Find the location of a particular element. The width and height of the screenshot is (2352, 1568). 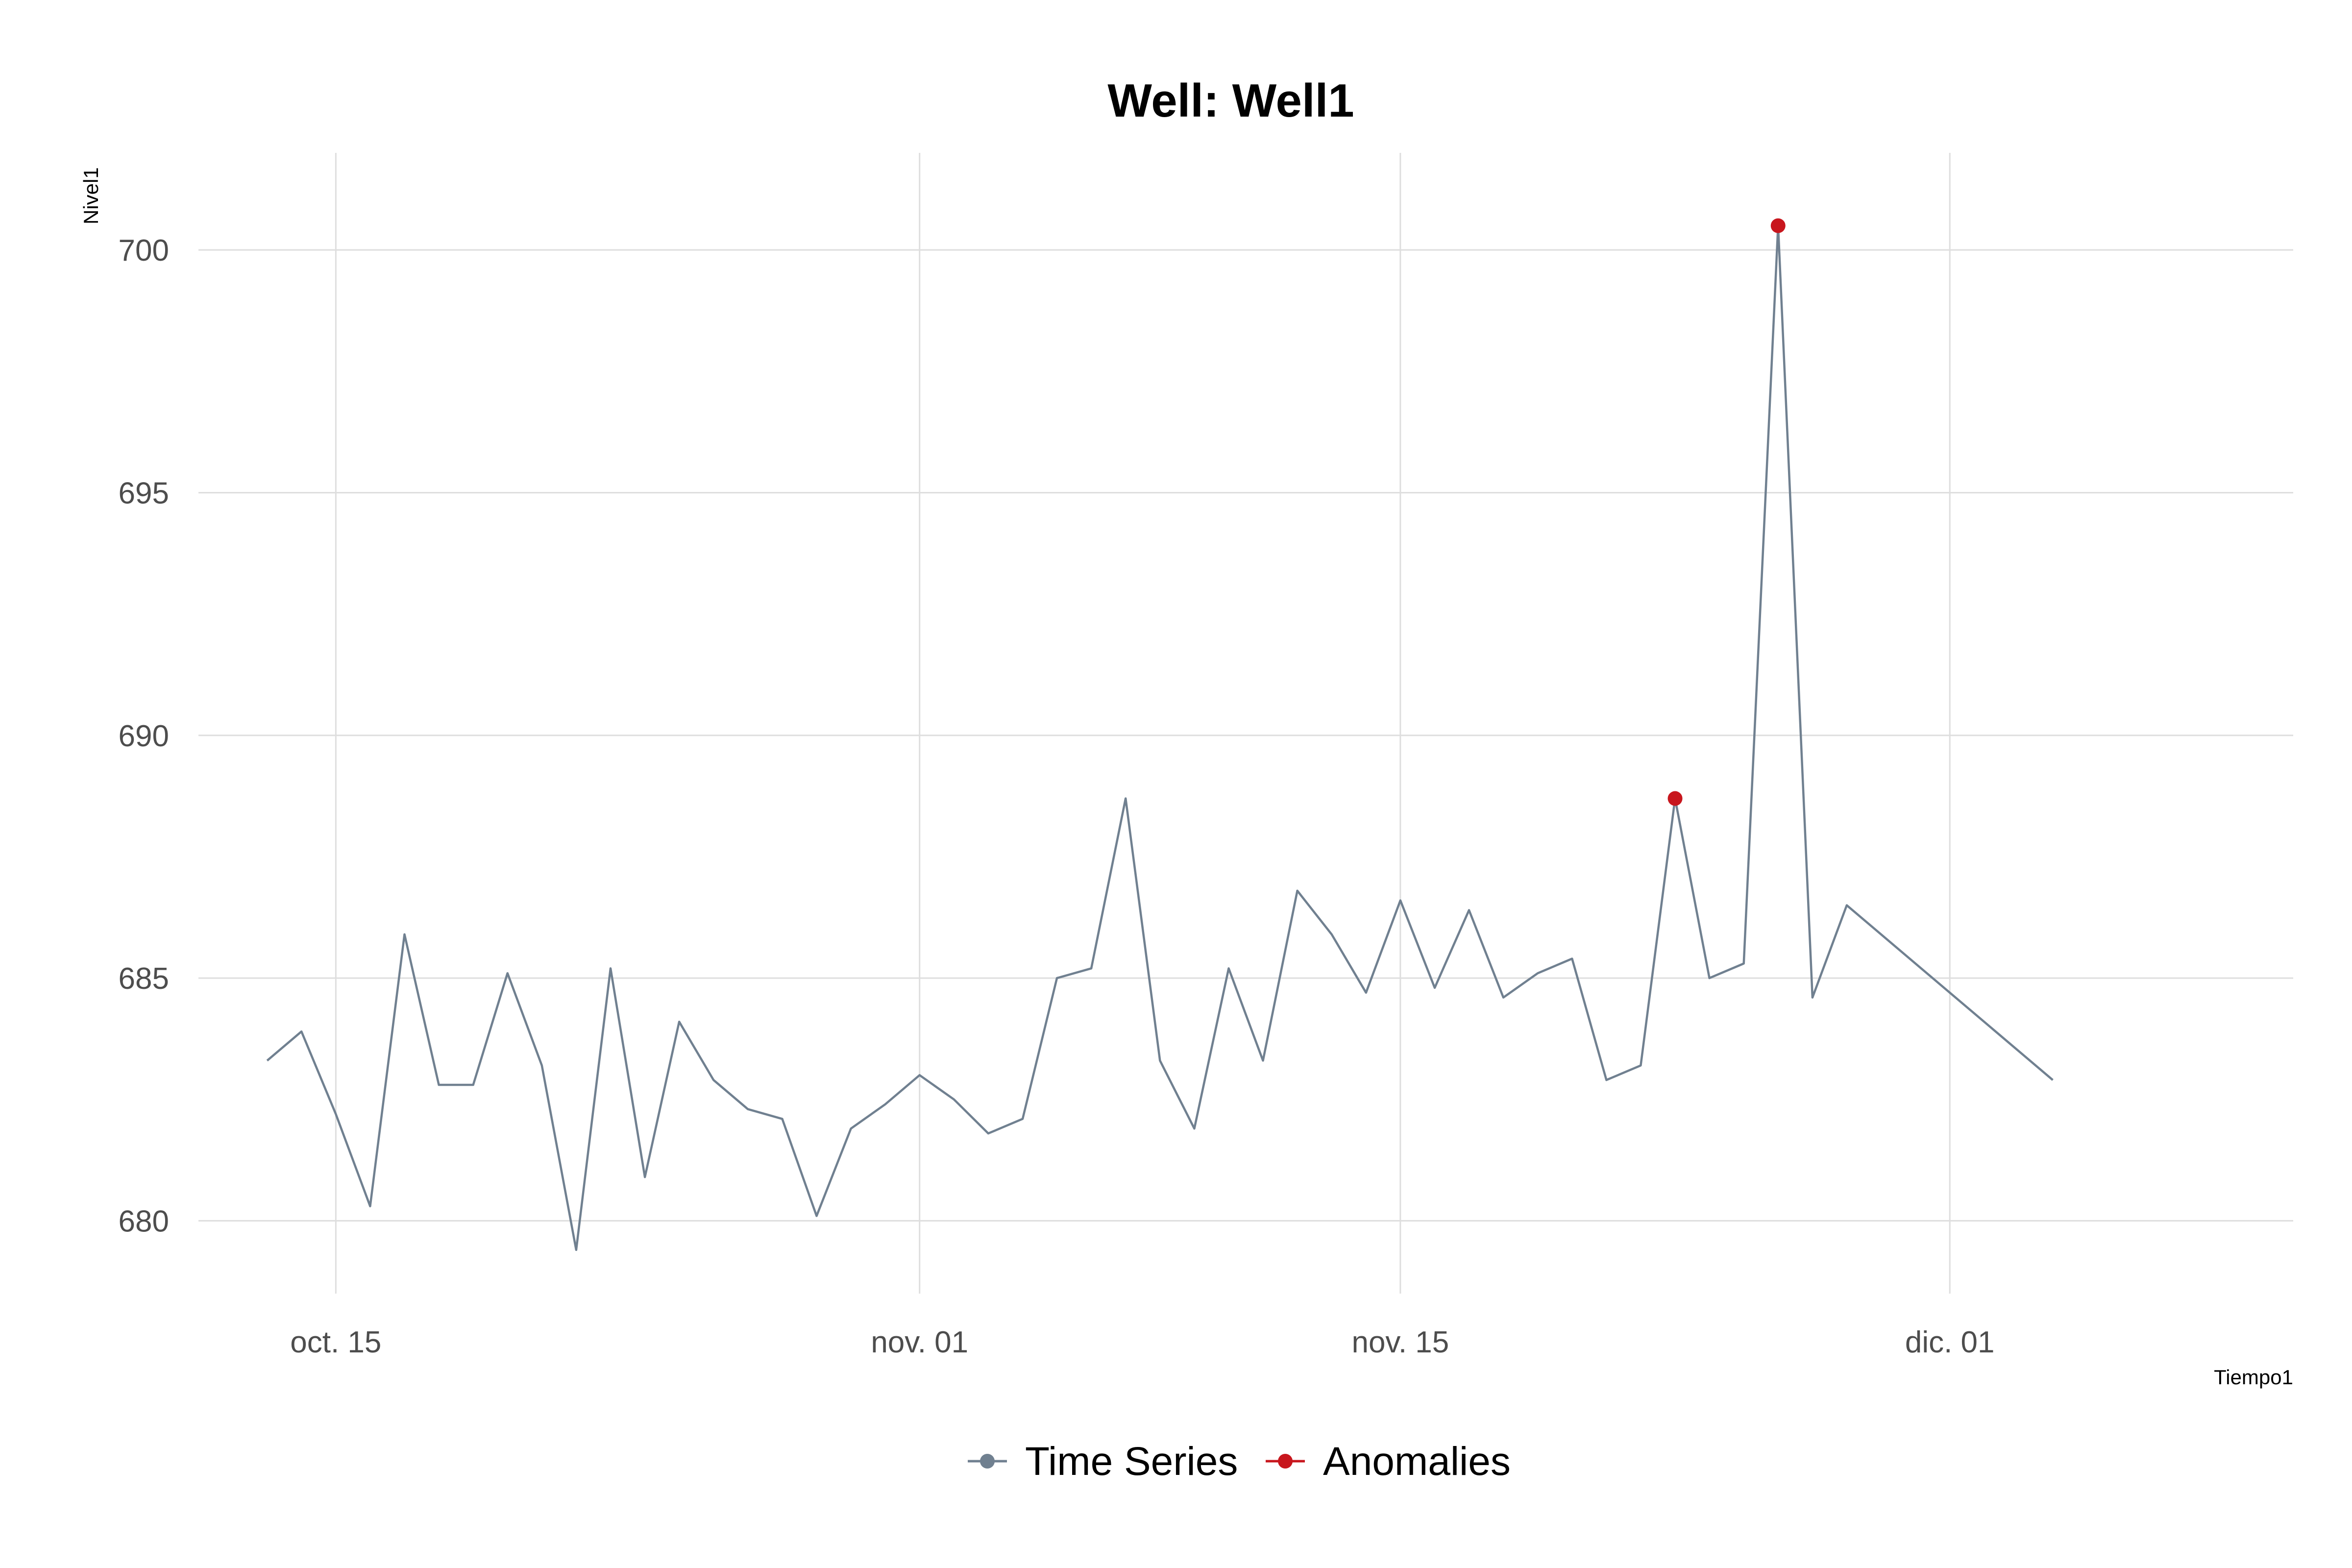

legend: Time Series Anomalies is located at coordinates (1239, 1461).